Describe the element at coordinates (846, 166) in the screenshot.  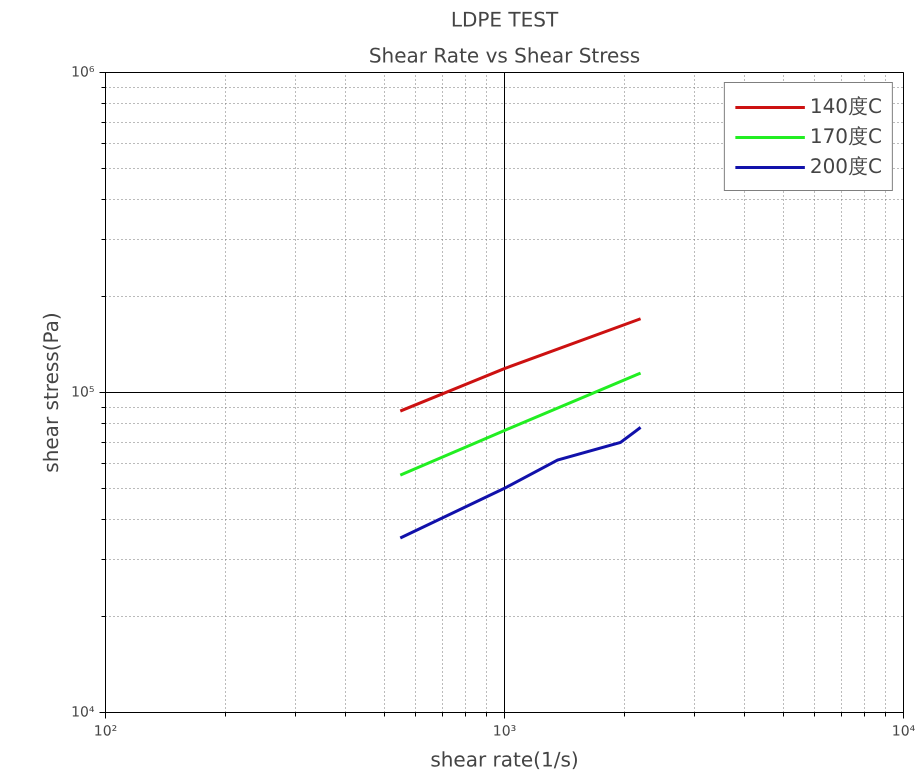
I see `legend-label: 200度C` at that location.